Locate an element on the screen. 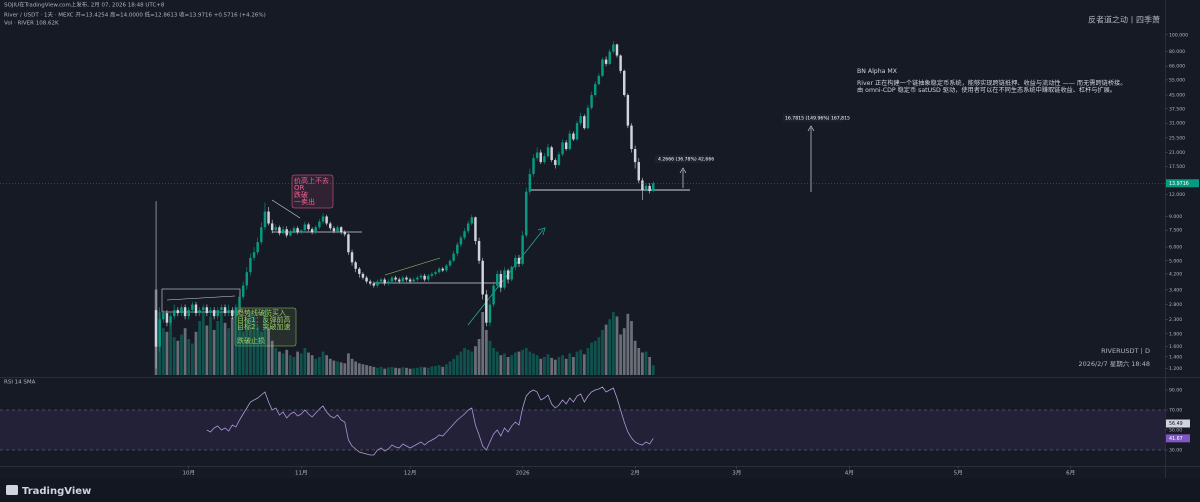 This screenshot has height=502, width=1200. watermark-title: 反者道之动丨四季萧 is located at coordinates (1124, 20).